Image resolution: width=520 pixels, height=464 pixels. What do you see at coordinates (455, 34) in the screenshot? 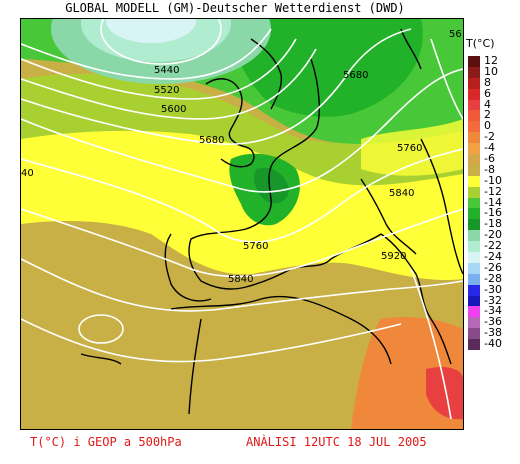
I see `contour-label: 56` at bounding box center [455, 34].